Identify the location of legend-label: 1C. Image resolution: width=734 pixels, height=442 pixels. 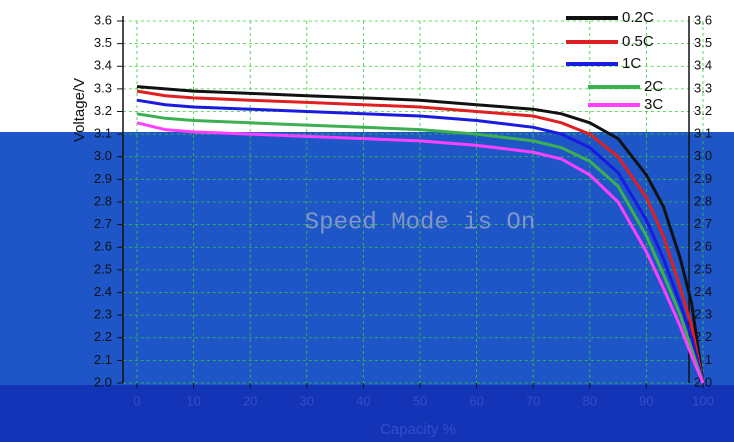
(631, 63).